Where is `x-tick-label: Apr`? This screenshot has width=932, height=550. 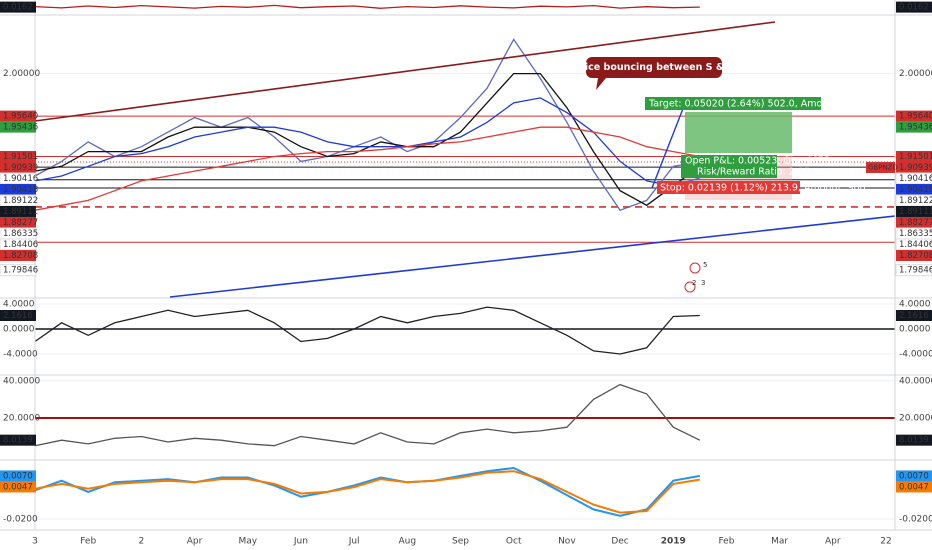 x-tick-label: Apr is located at coordinates (195, 542).